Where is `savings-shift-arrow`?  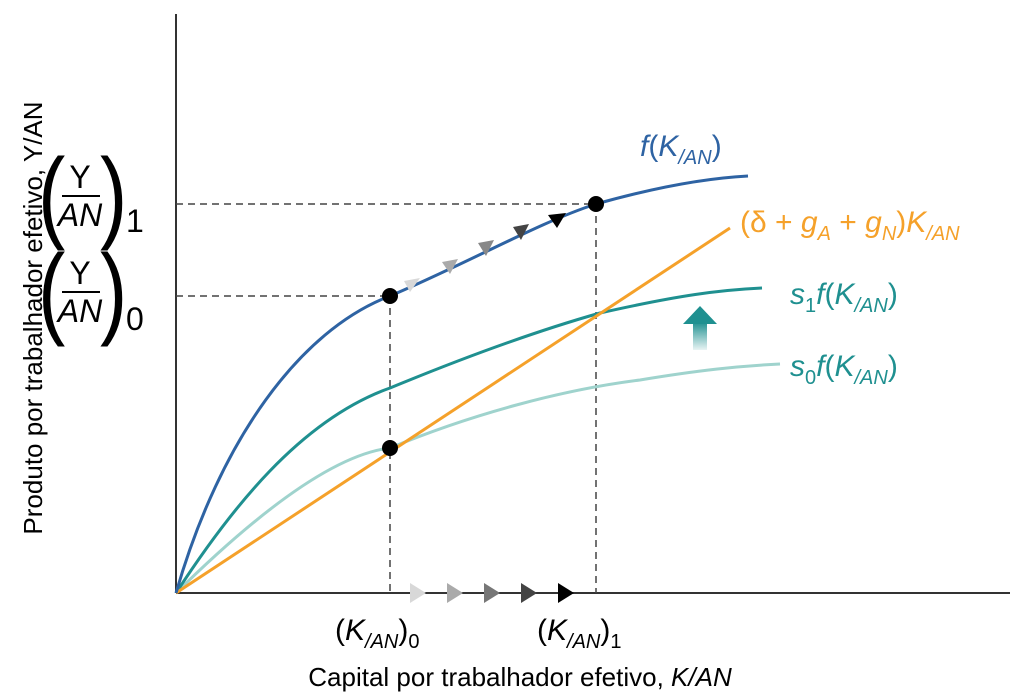 savings-shift-arrow is located at coordinates (700, 328).